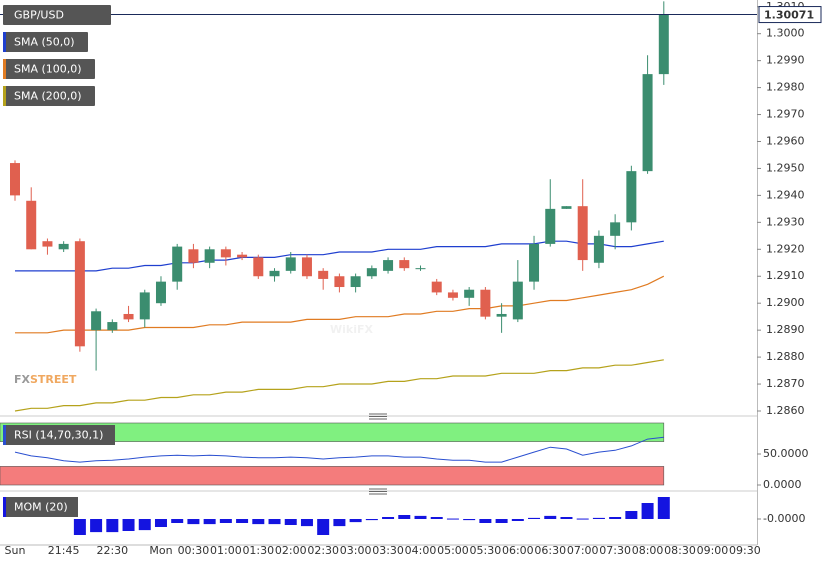  Describe the element at coordinates (785, 275) in the screenshot. I see `y-tick-label: 1.2910` at that location.